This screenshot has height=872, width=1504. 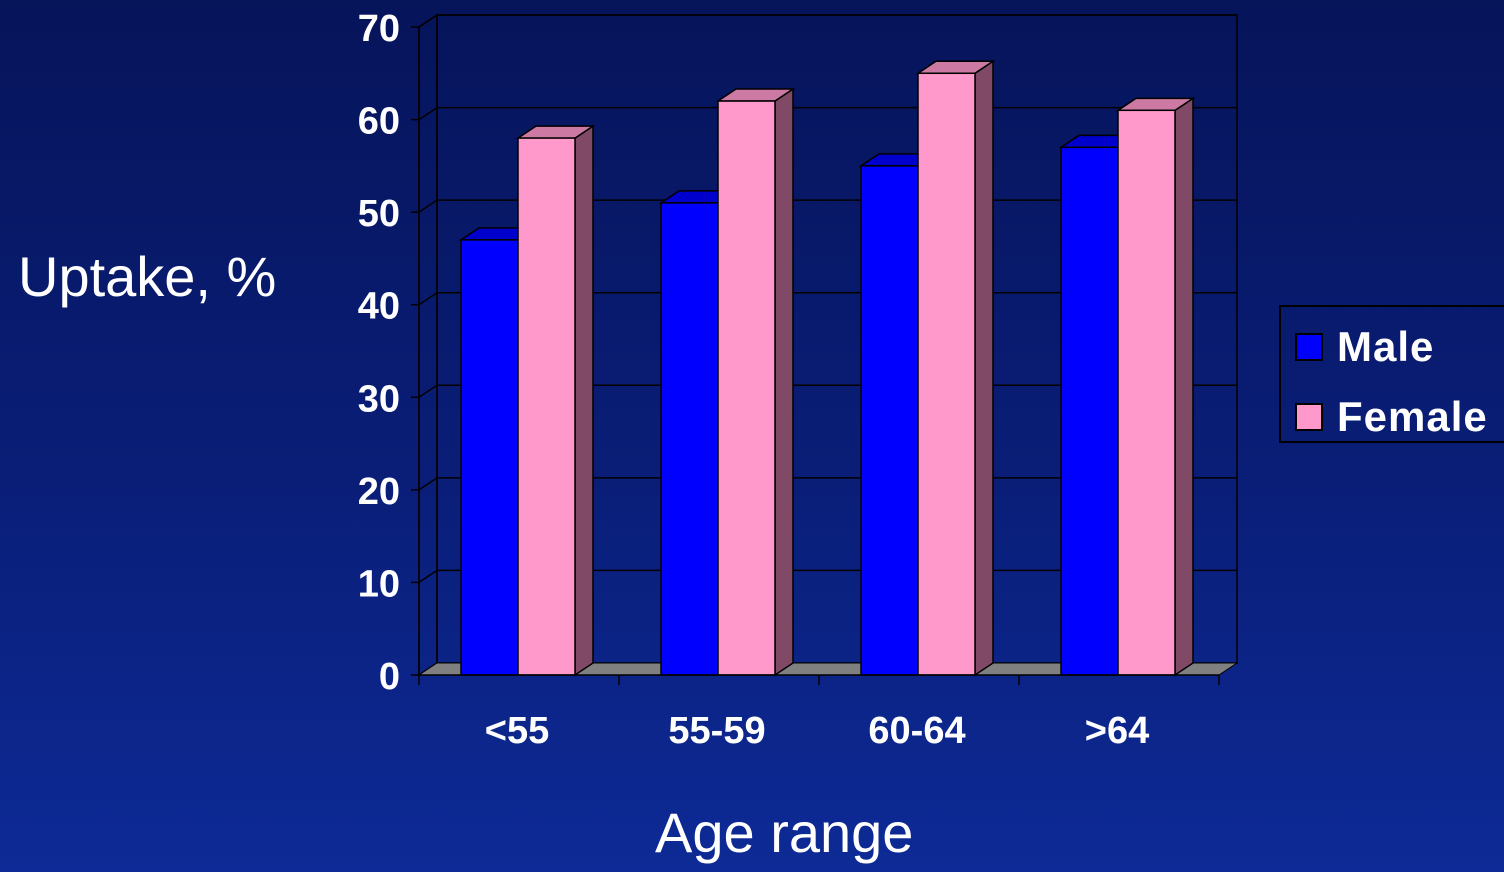 What do you see at coordinates (379, 29) in the screenshot?
I see `y-tick-label: 70` at bounding box center [379, 29].